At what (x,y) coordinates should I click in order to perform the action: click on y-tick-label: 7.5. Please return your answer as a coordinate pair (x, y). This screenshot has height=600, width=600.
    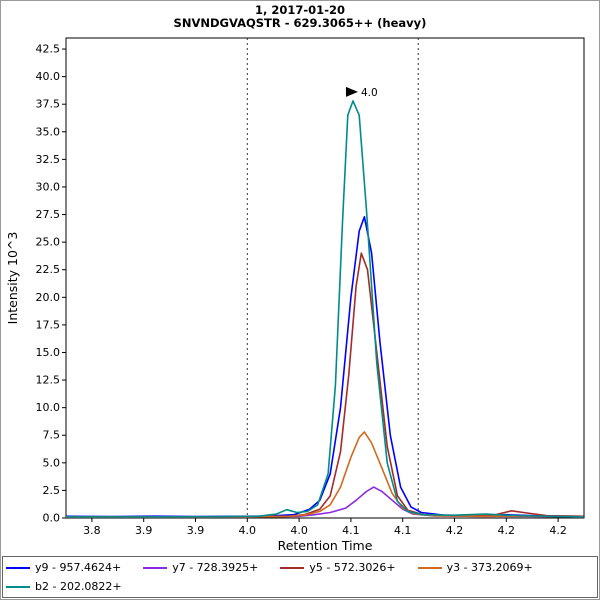
    Looking at the image, I should click on (52, 435).